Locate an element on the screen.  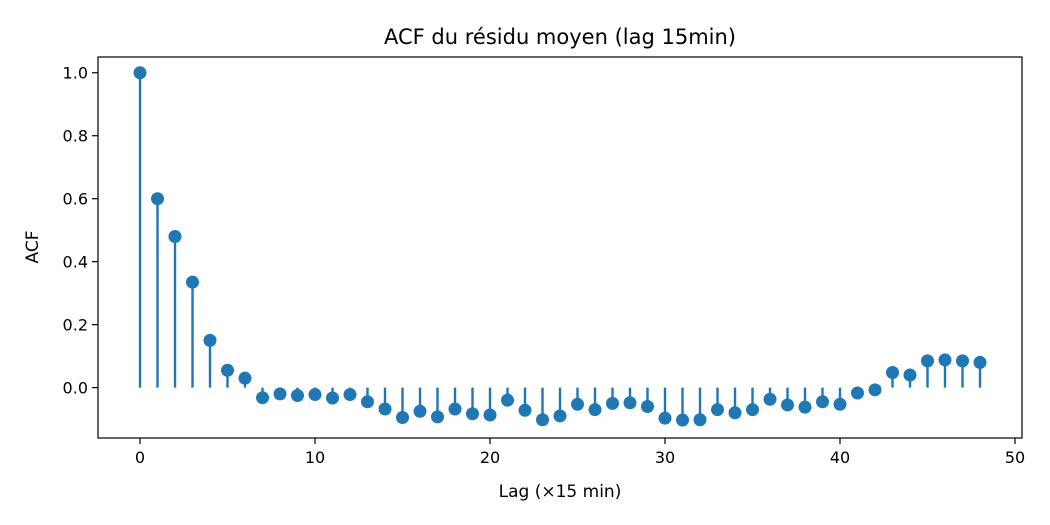
x-tick-label: 0 is located at coordinates (140, 457).